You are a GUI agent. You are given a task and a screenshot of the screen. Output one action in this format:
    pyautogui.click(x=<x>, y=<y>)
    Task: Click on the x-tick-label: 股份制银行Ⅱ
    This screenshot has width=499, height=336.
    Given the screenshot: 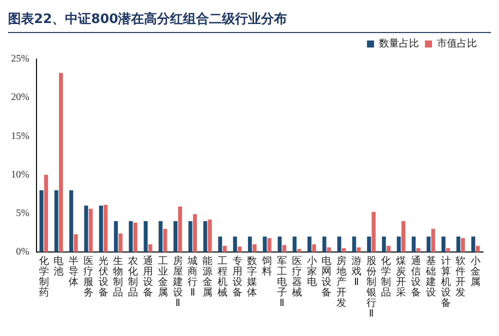 What is the action you would take?
    pyautogui.click(x=370, y=288)
    